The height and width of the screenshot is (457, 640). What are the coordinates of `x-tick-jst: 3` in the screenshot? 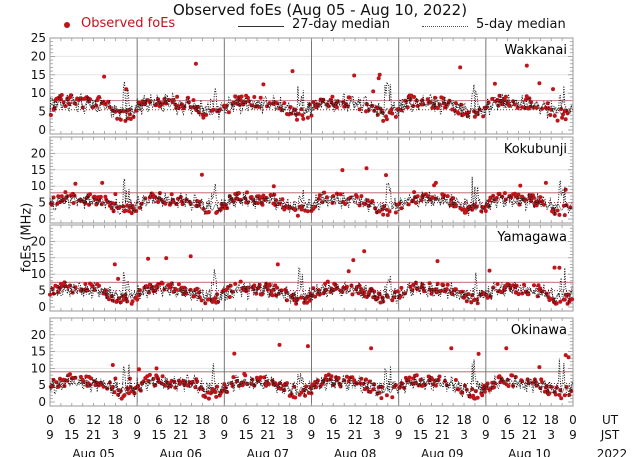 It's located at (116, 435).